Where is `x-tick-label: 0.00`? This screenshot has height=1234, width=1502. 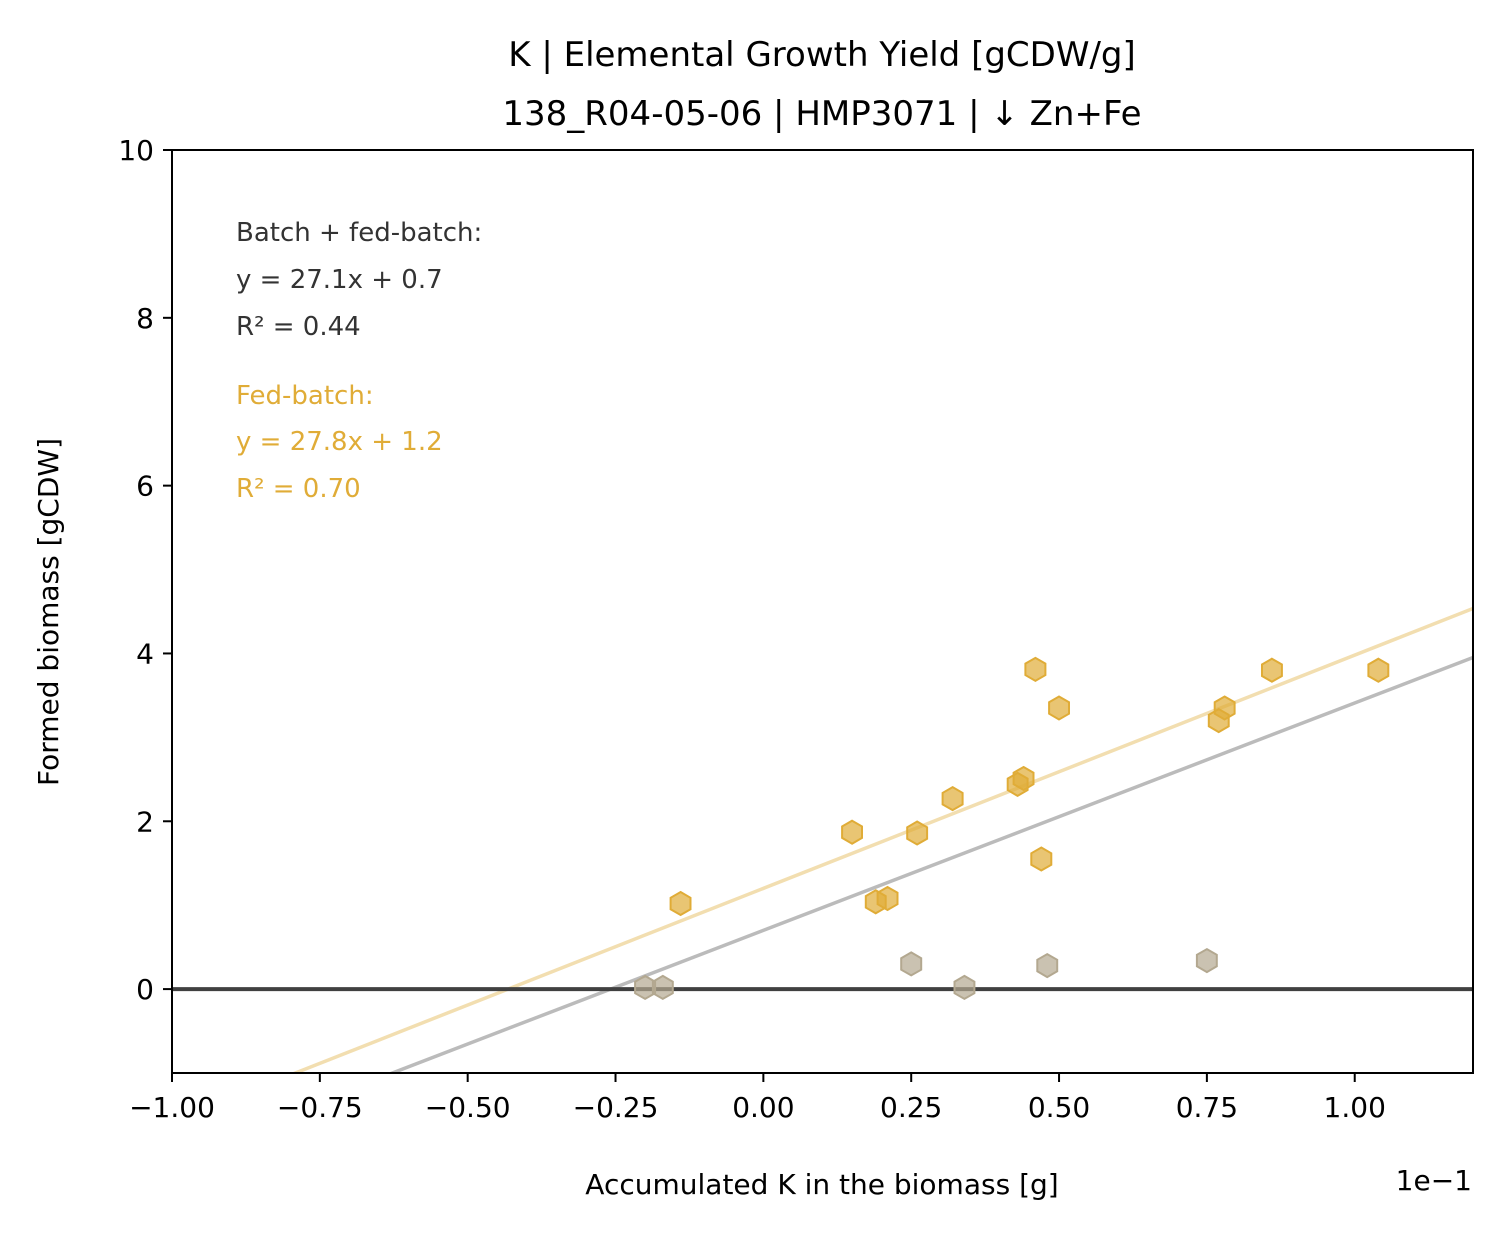
x-tick-label: 0.00 is located at coordinates (763, 1107).